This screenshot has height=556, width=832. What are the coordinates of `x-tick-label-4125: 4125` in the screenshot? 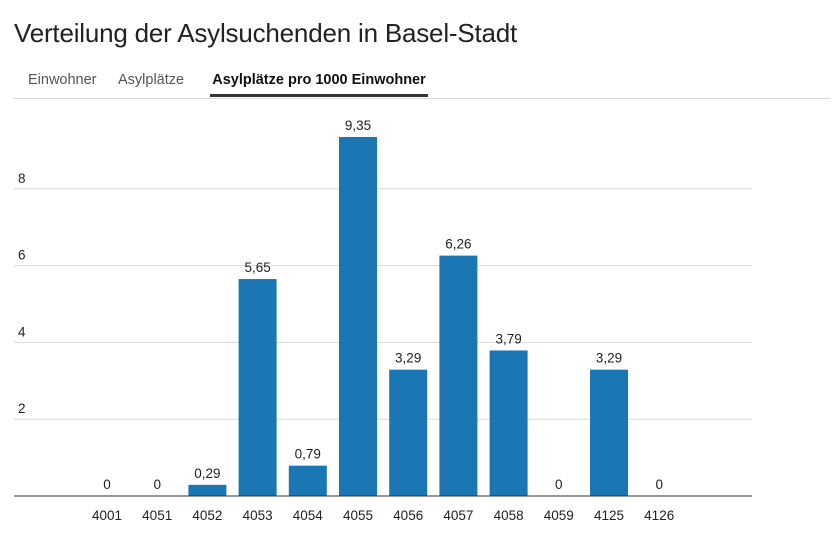 It's located at (609, 515).